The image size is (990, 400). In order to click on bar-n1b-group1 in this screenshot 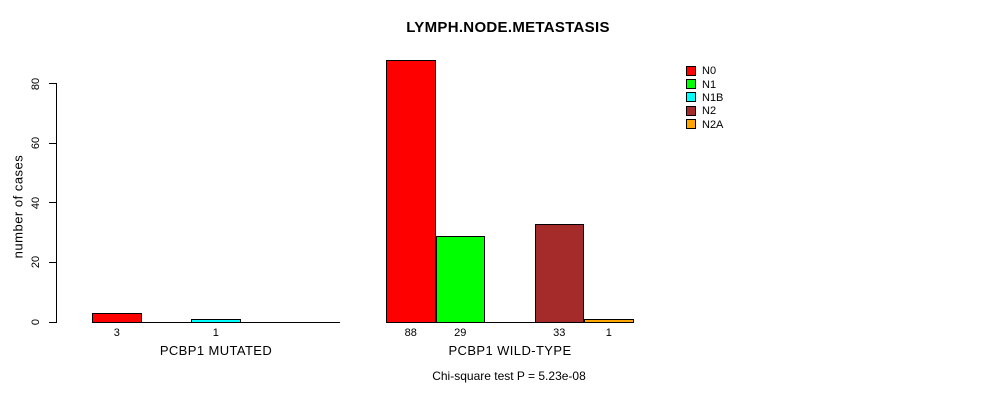, I will do `click(216, 321)`.